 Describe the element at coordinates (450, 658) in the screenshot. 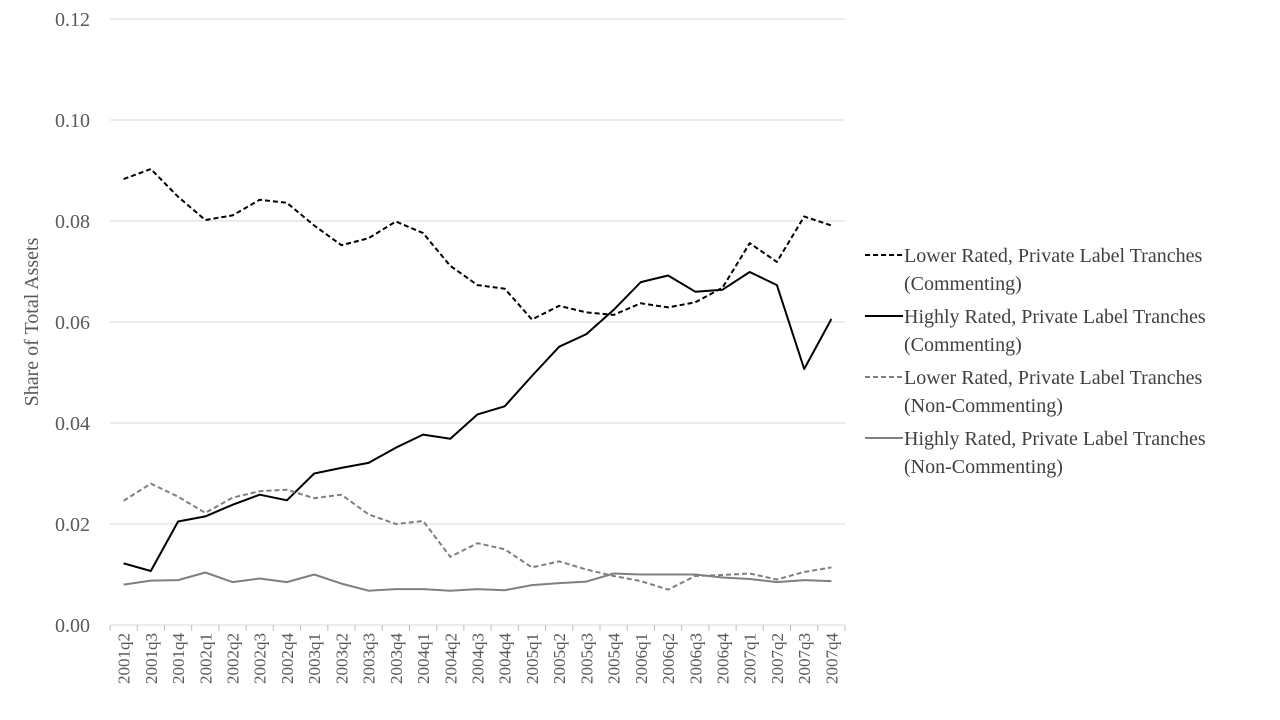

I see `x-tick-label: 2004q2` at that location.